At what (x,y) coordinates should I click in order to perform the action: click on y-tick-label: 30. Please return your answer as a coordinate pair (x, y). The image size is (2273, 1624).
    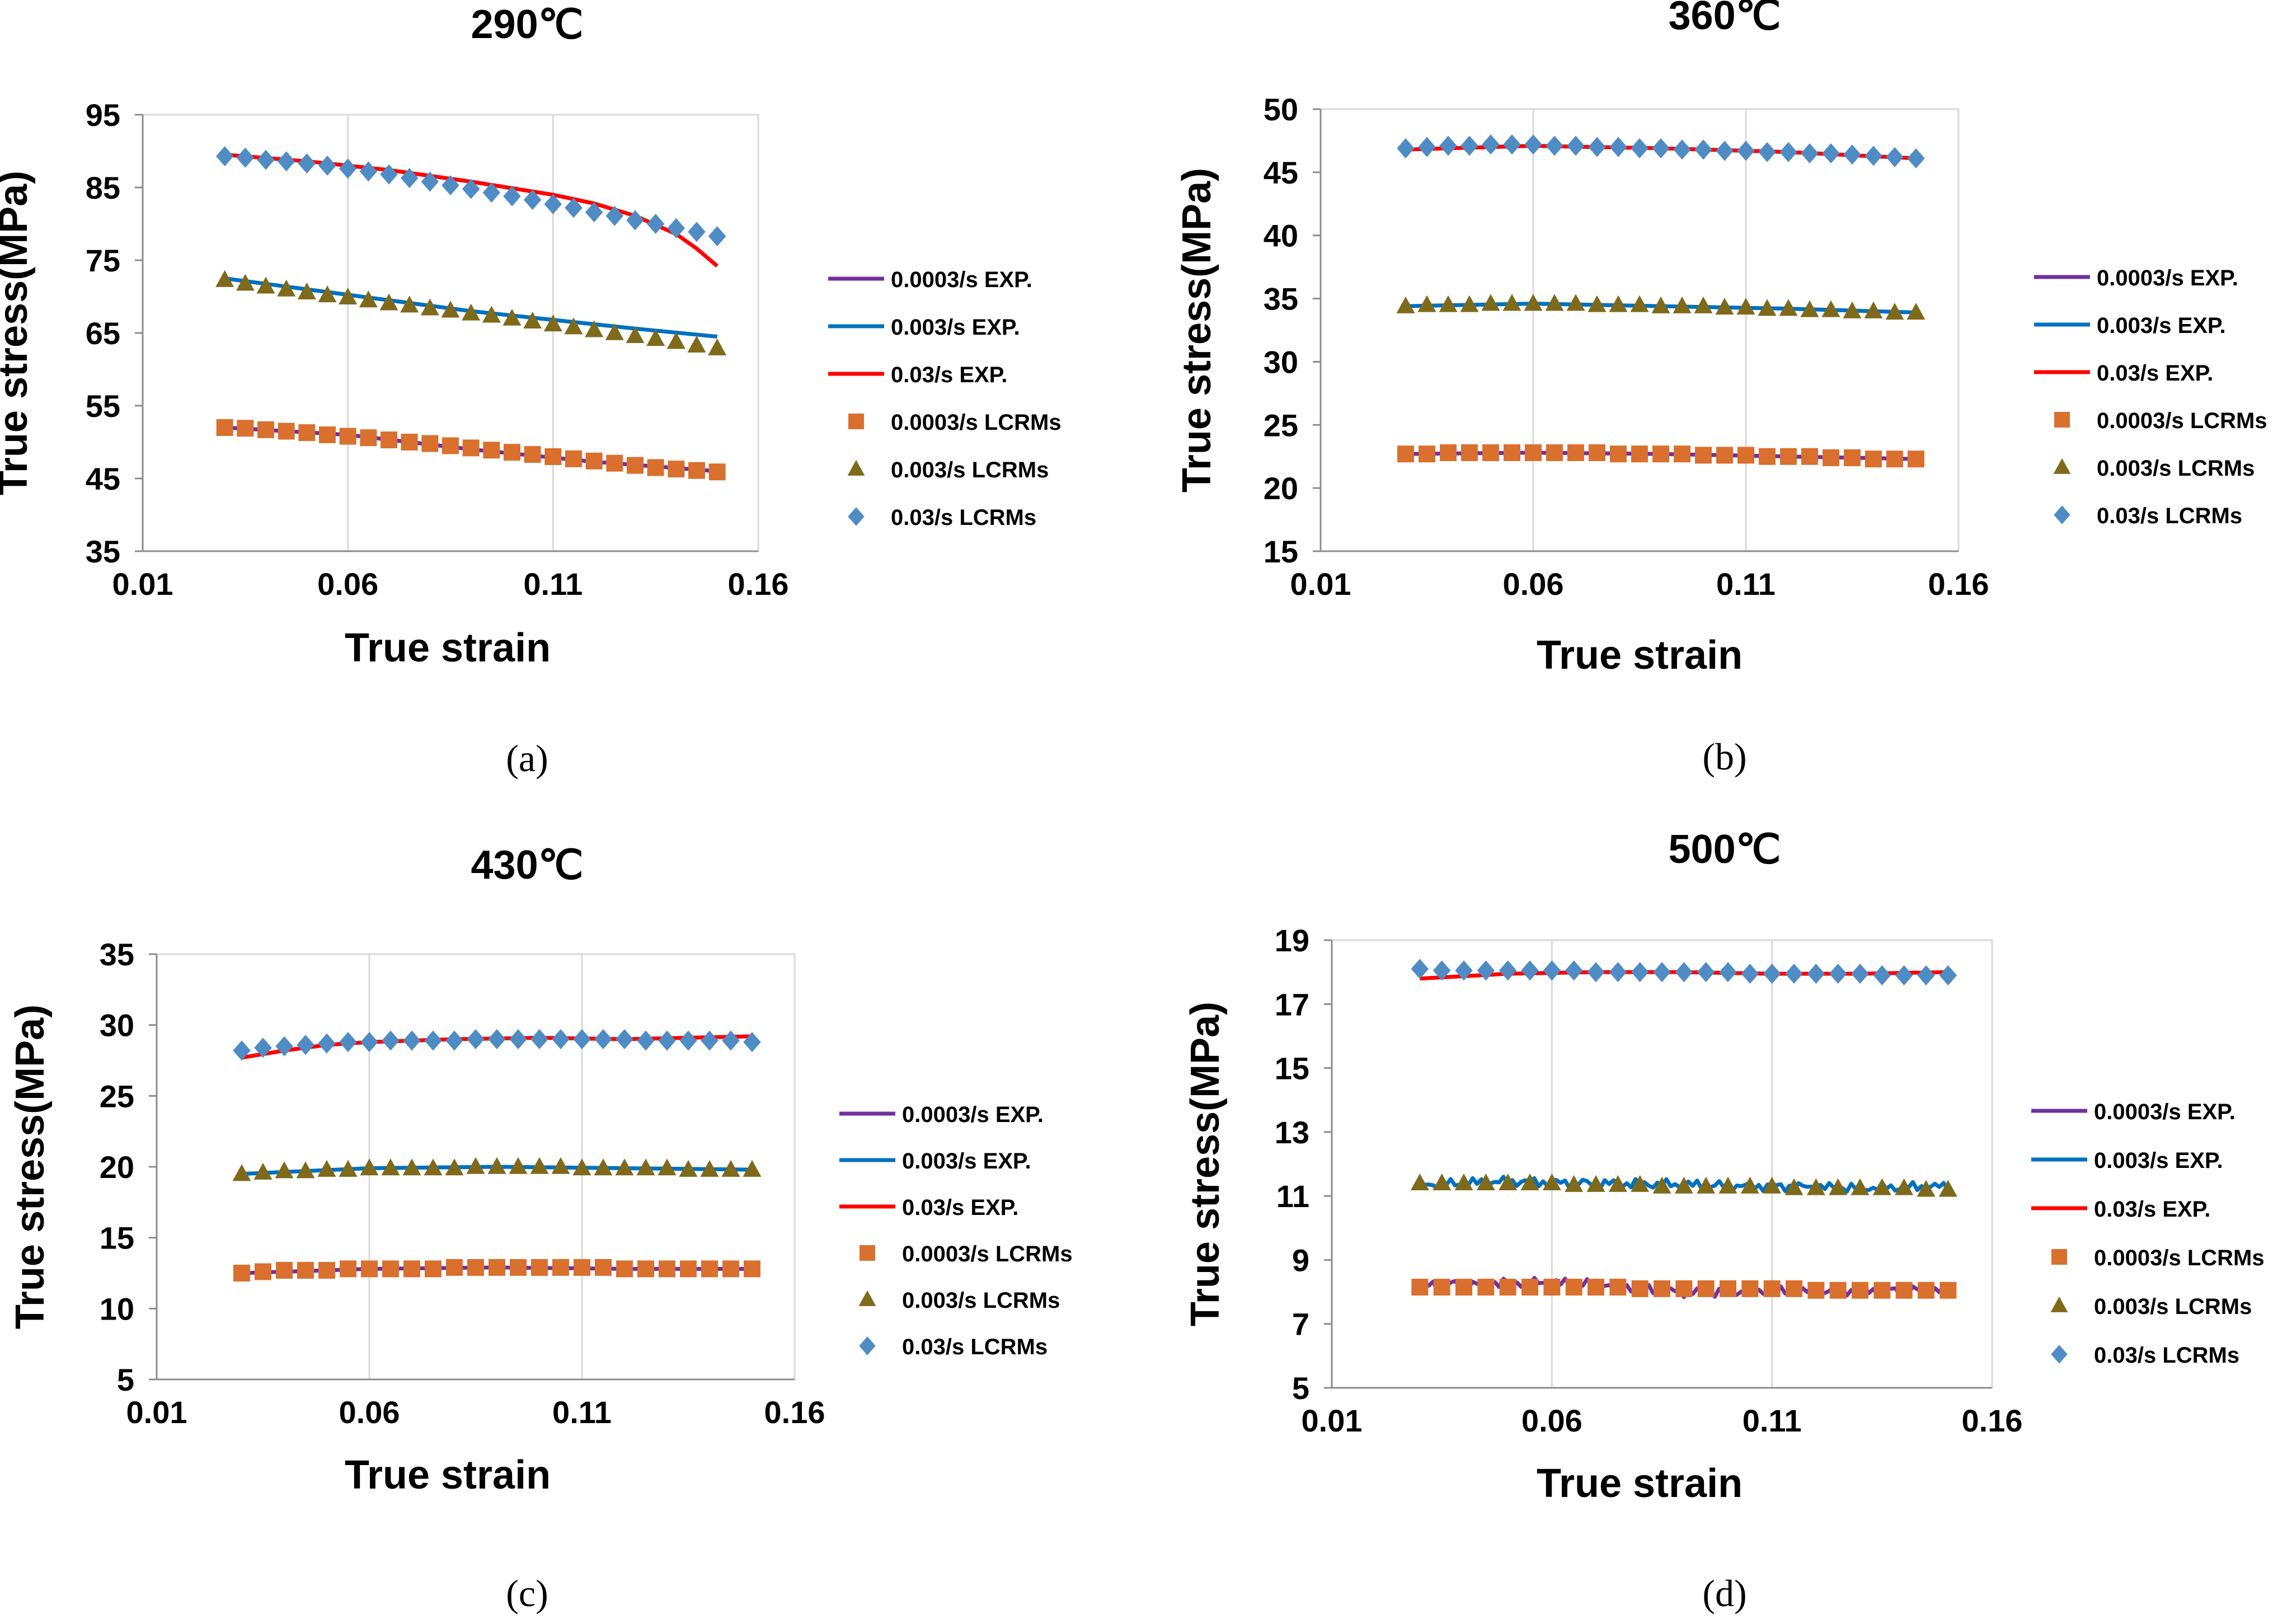
    Looking at the image, I should click on (1281, 361).